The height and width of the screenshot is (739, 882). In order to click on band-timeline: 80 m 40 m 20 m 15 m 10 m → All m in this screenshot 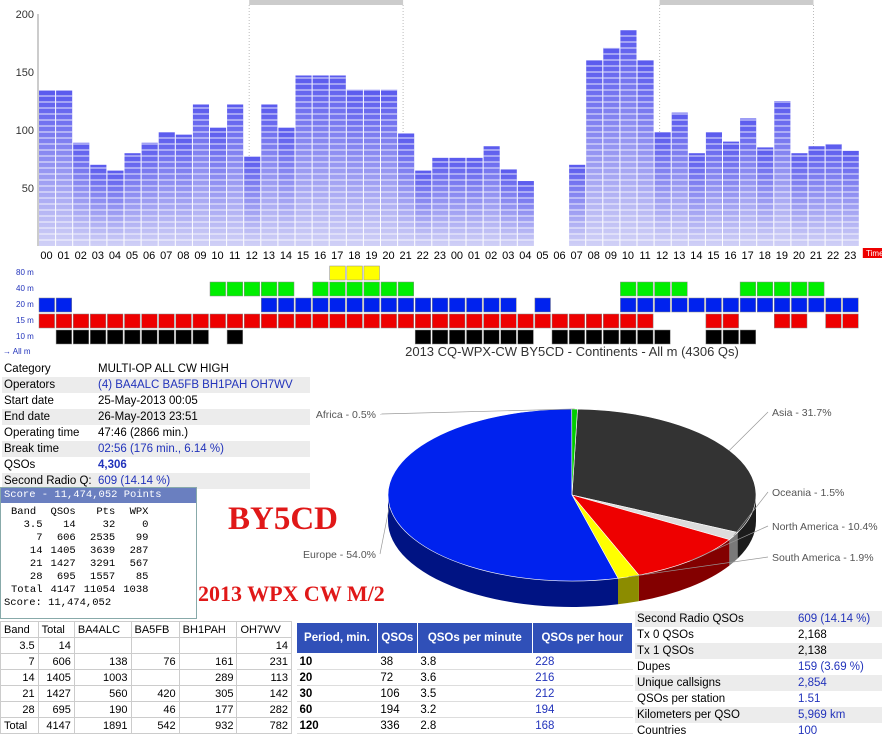, I will do `click(431, 310)`.